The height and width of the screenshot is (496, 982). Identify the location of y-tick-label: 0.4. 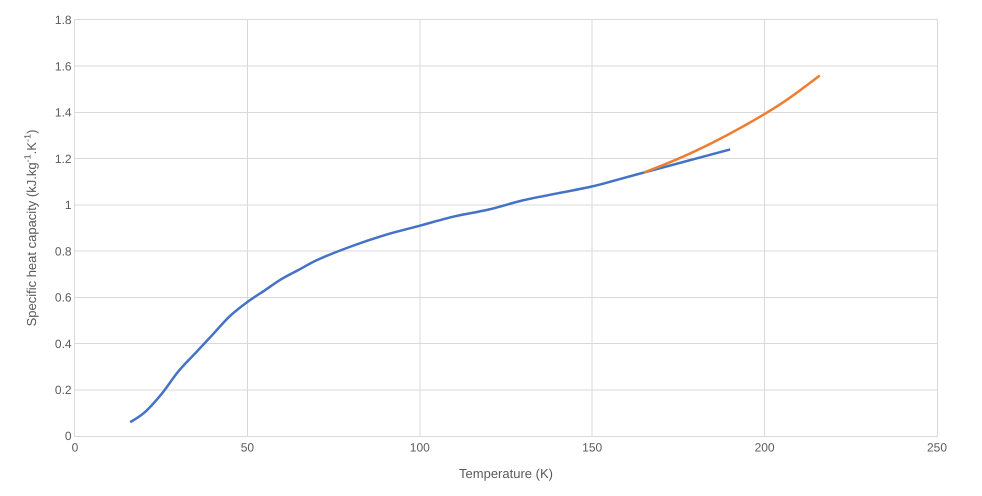
(63, 343).